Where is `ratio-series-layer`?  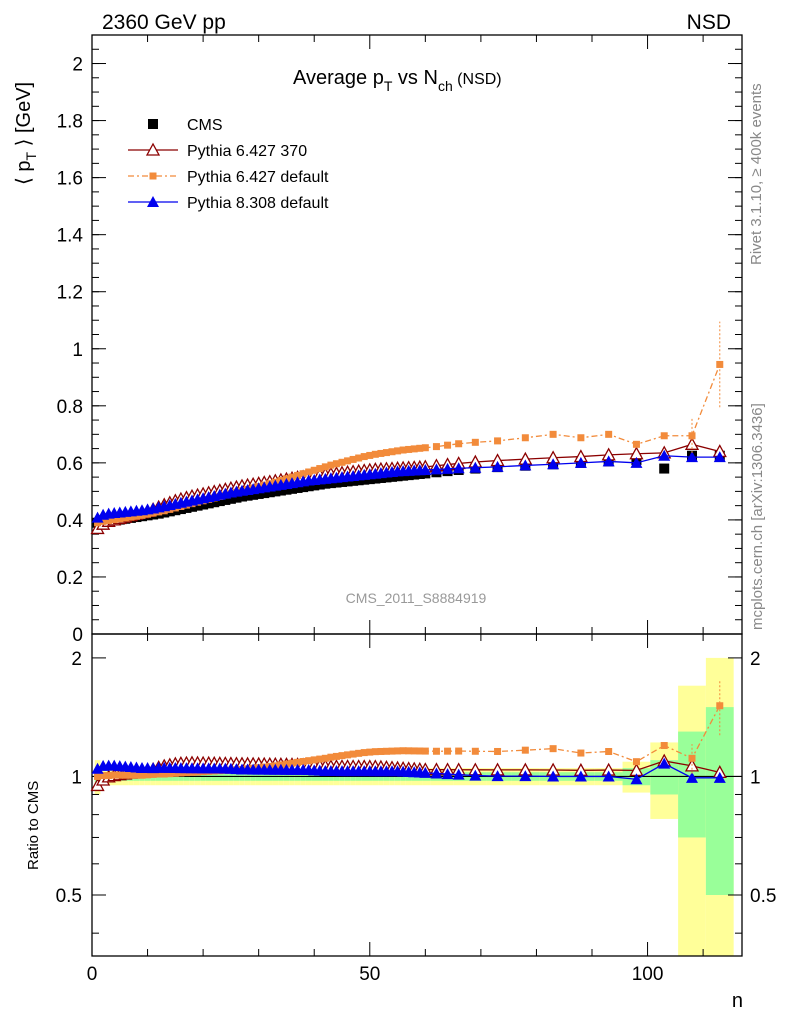
ratio-series-layer is located at coordinates (408, 736).